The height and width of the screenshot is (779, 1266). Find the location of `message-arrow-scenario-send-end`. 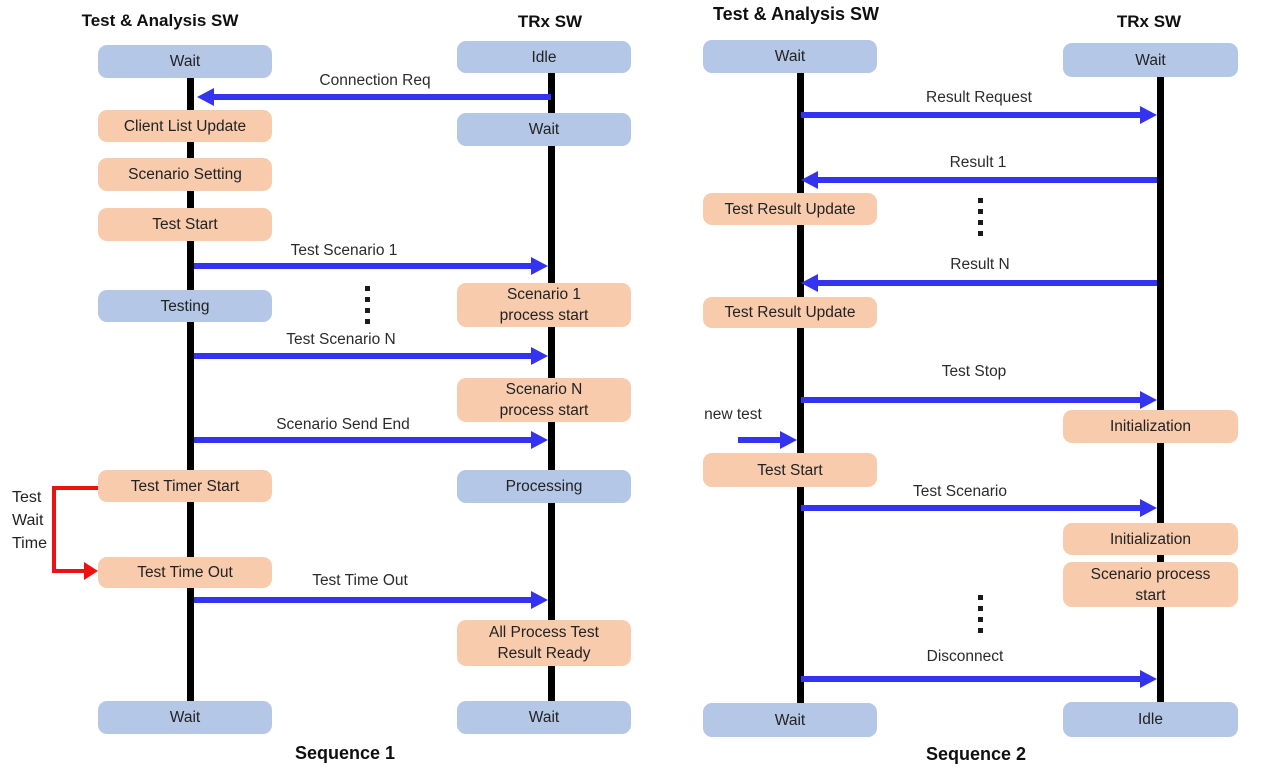

message-arrow-scenario-send-end is located at coordinates (371, 440).